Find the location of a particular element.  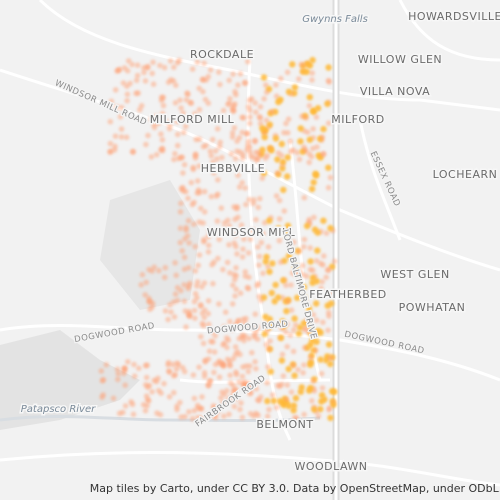

place-label: LOCHEARN is located at coordinates (465, 174).